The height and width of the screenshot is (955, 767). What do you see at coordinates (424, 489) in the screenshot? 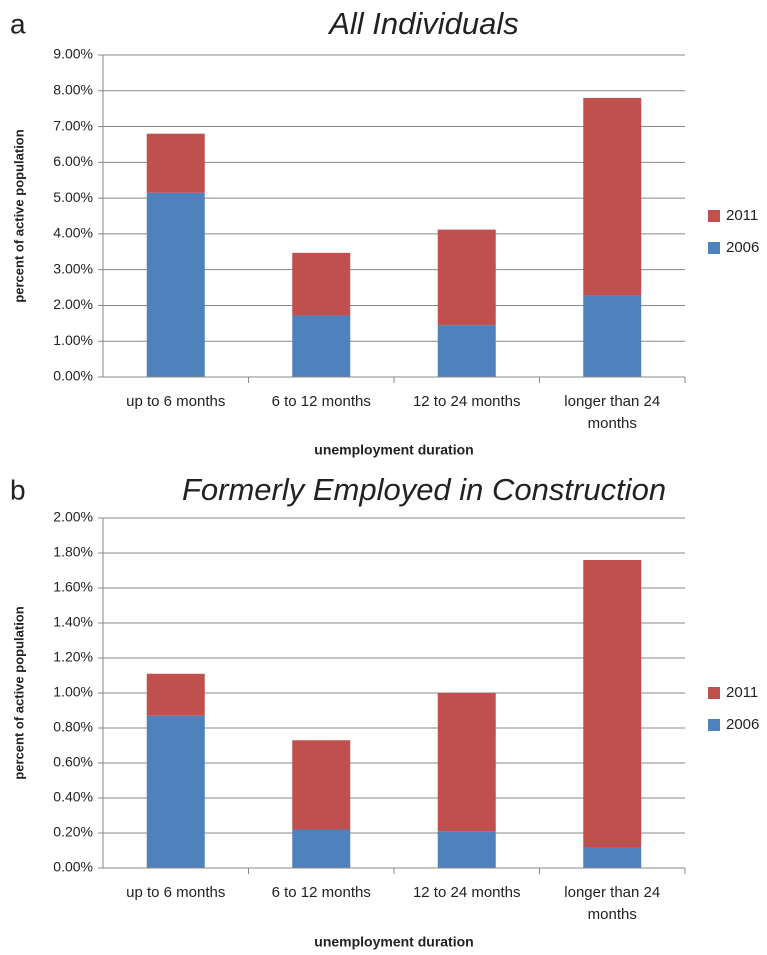
I see `chart-title: Formerly Employed in Construction` at bounding box center [424, 489].